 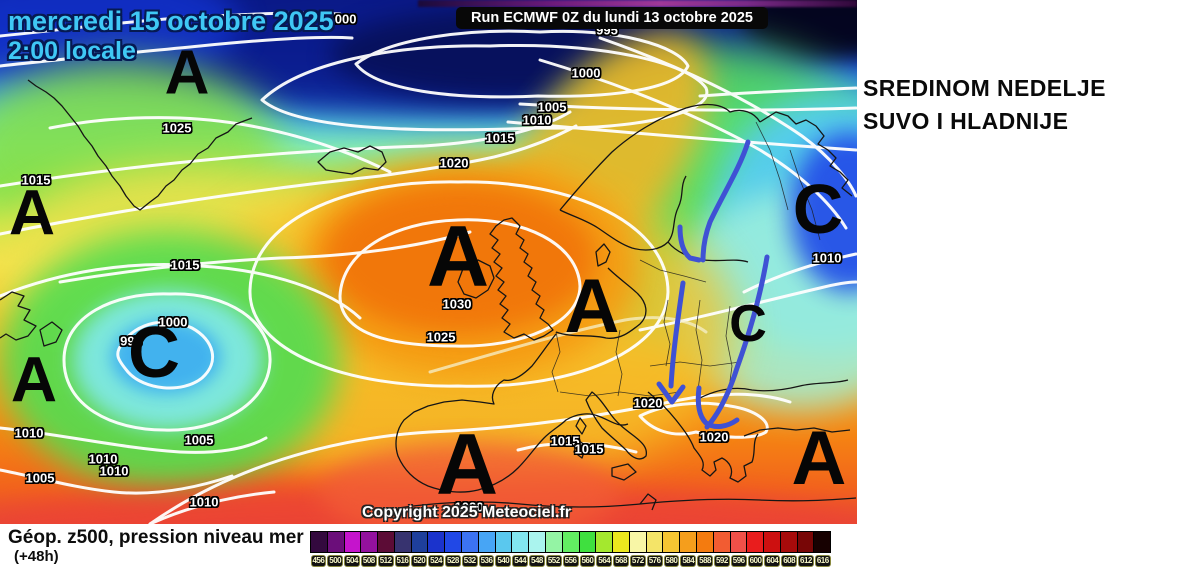 I want to click on run-info-label: Run ECMWF 0Z du lundi 13 octobre 2025, so click(x=612, y=18).